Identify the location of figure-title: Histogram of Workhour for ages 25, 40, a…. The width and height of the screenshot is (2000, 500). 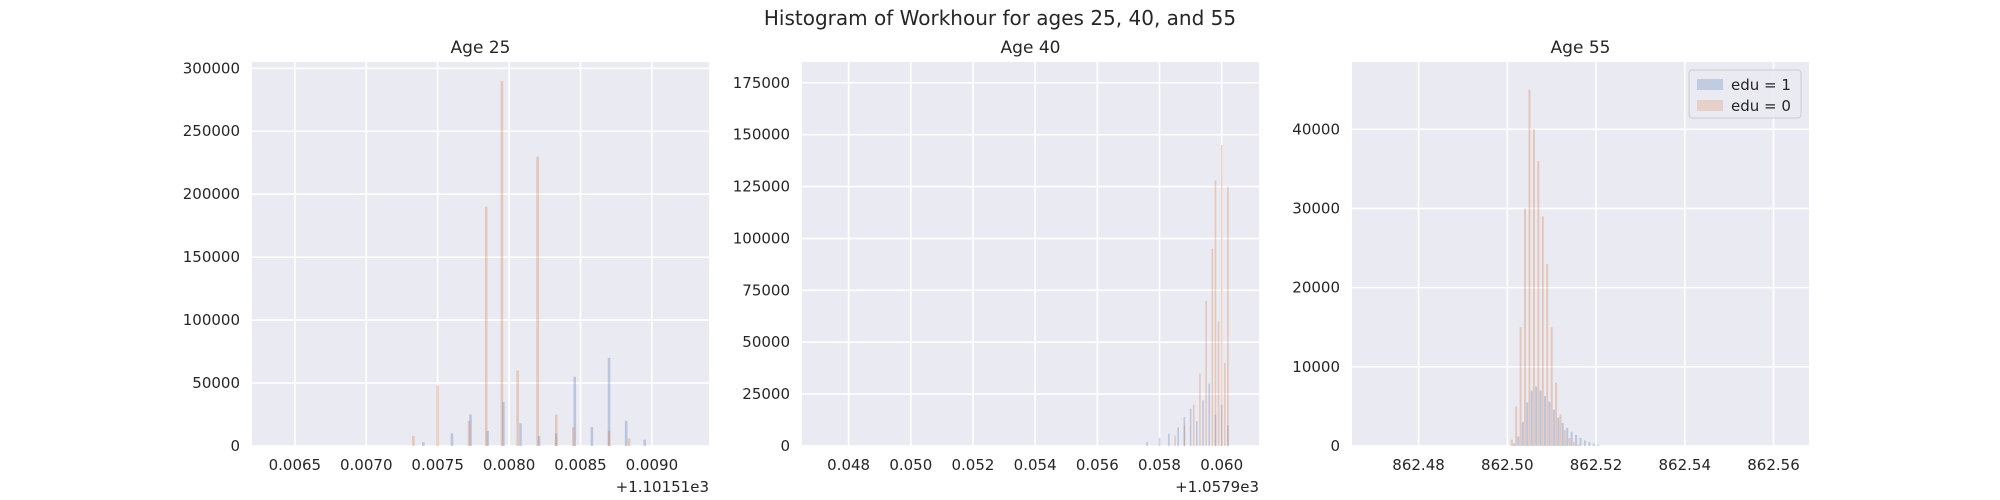
(1000, 18).